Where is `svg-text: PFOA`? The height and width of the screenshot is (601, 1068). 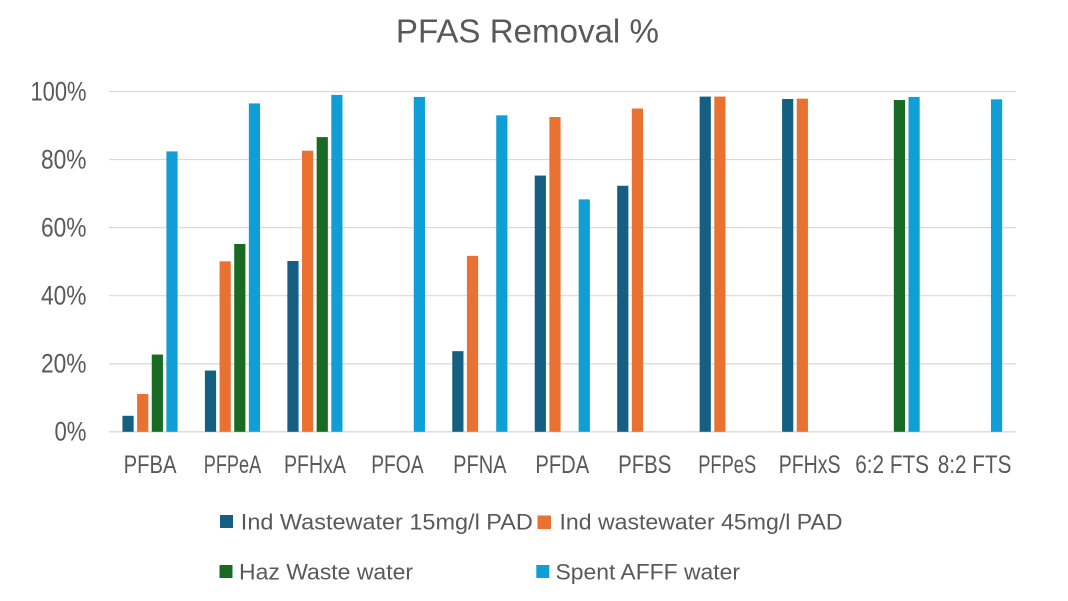 svg-text: PFOA is located at coordinates (397, 465).